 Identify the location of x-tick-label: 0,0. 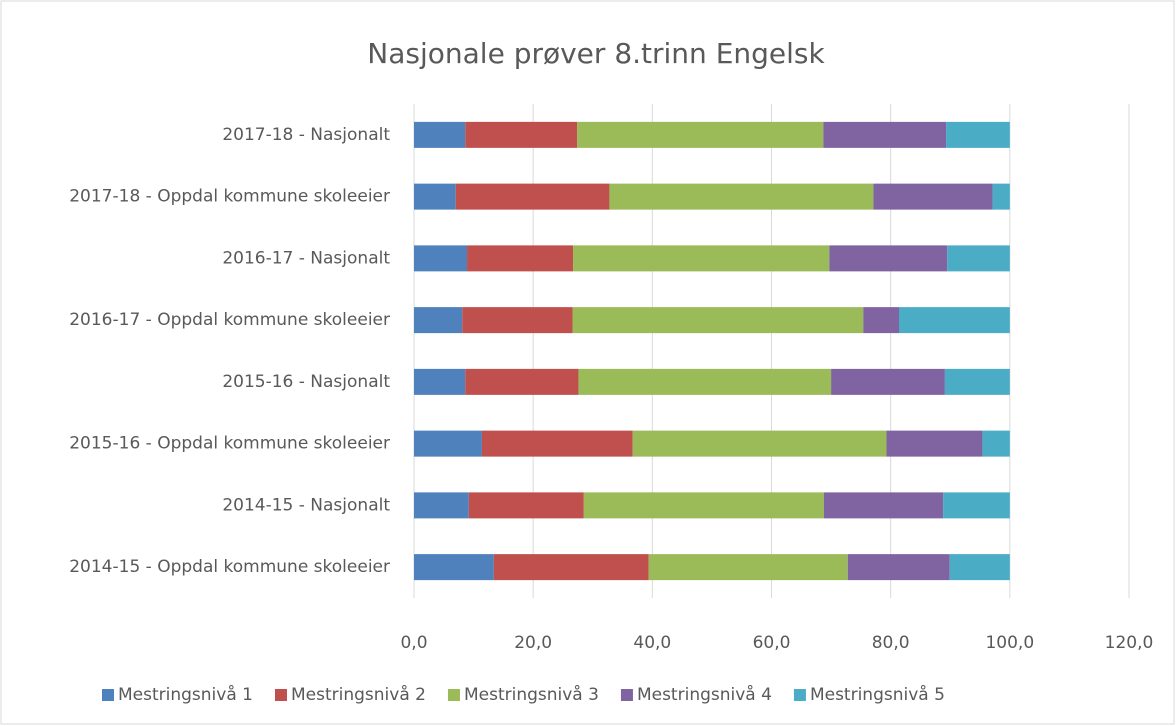
(413, 643).